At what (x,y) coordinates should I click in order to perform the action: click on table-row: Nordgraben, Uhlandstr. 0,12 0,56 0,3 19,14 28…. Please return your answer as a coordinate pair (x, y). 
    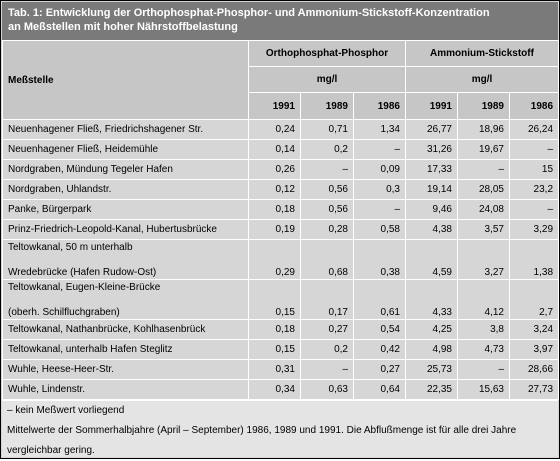
    Looking at the image, I should click on (281, 189).